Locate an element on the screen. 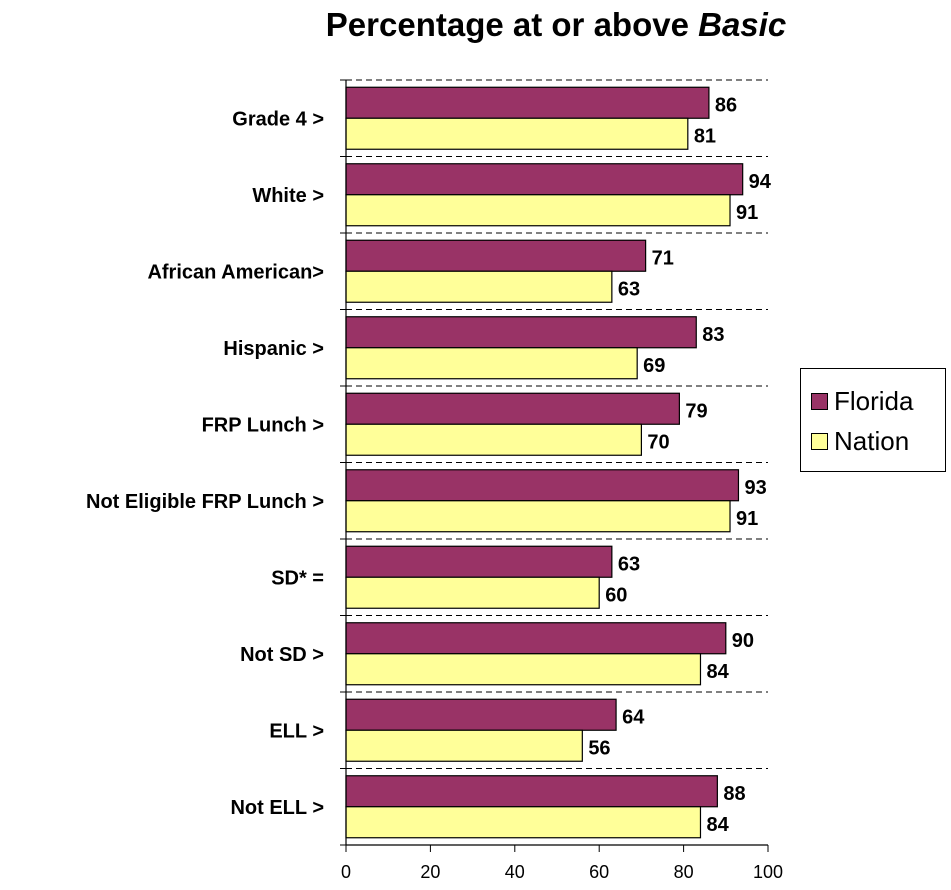 The image size is (951, 890). legend-swatch-florida is located at coordinates (819, 401).